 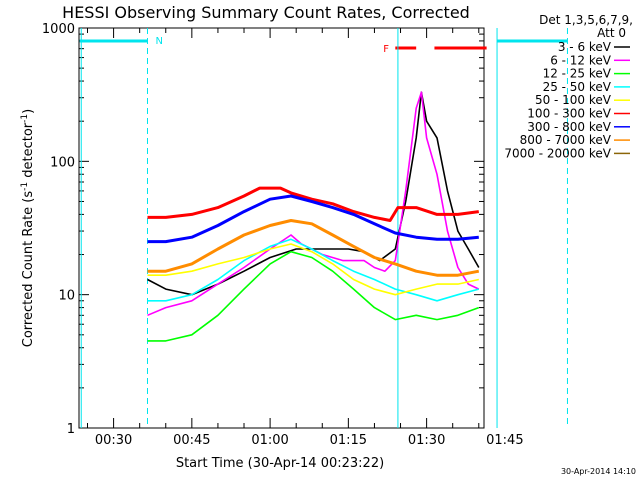 What do you see at coordinates (28, 111) in the screenshot?
I see `y-axis-label-close: )` at bounding box center [28, 111].